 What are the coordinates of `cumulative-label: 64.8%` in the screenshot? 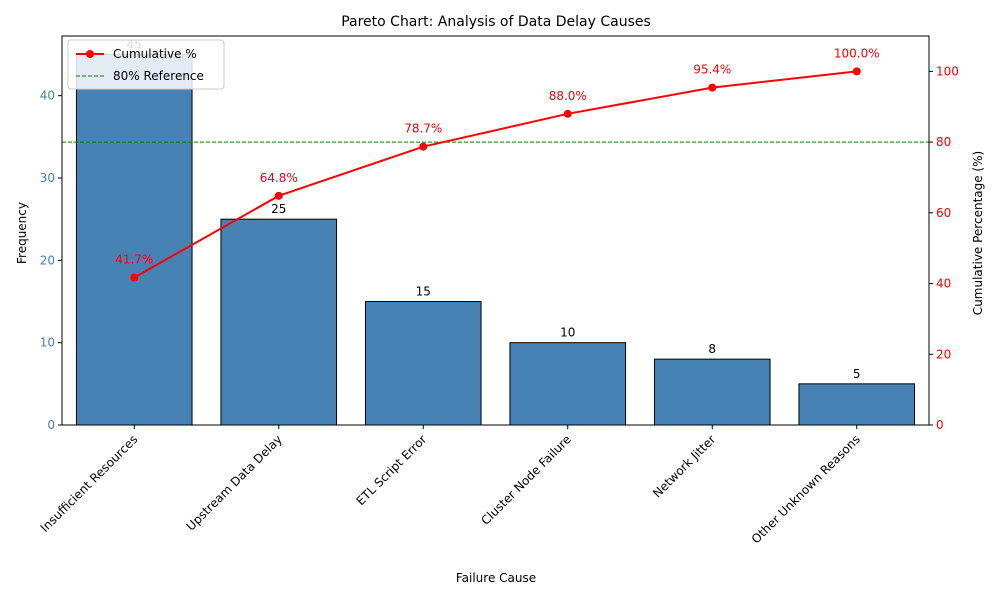 It's located at (279, 178).